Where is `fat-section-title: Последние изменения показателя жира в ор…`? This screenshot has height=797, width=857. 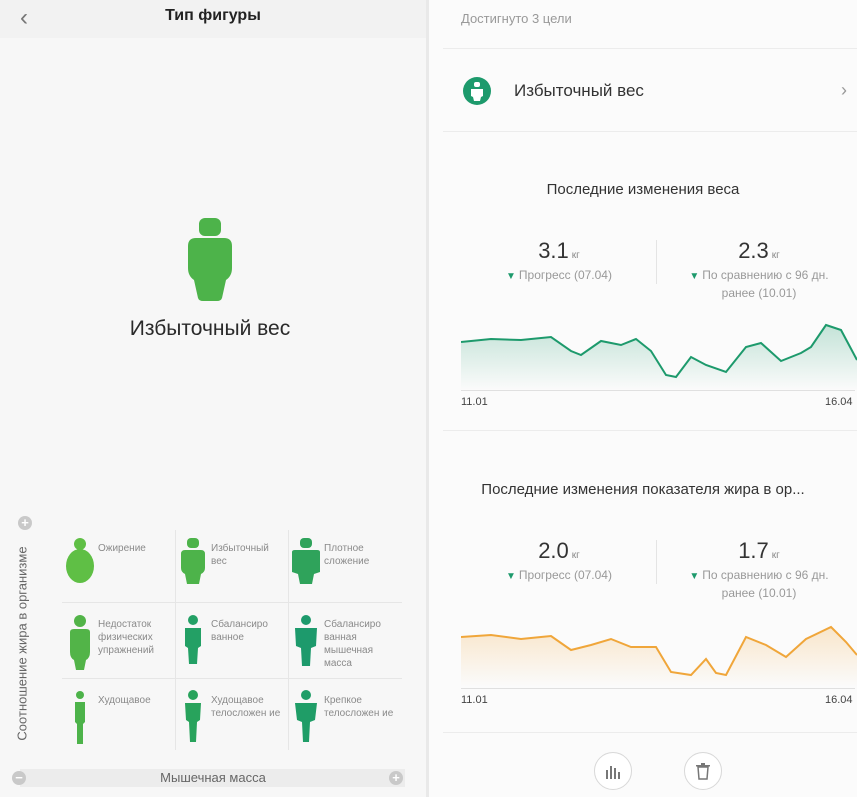 fat-section-title: Последние изменения показателя жира в ор… is located at coordinates (643, 489).